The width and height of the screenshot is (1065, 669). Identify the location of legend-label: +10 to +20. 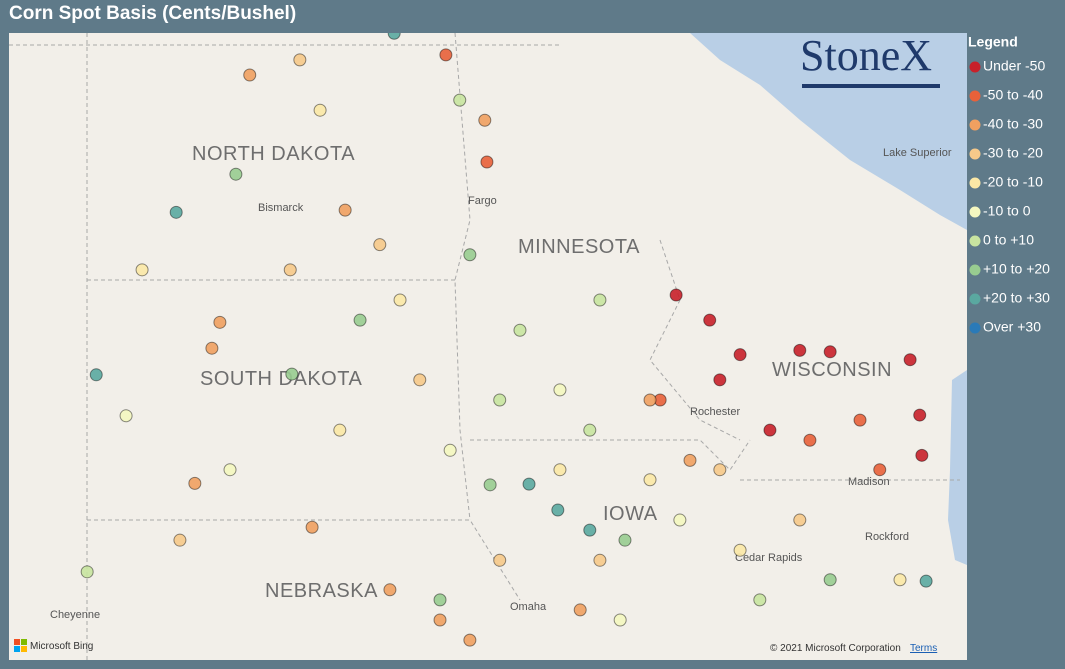
(1016, 269).